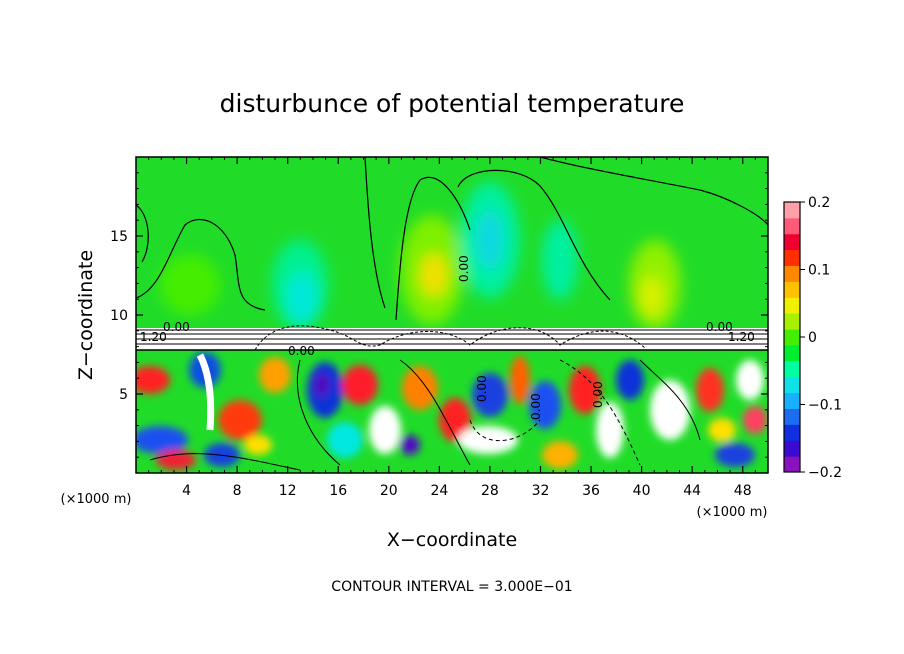 This screenshot has height=654, width=904. Describe the element at coordinates (452, 103) in the screenshot. I see `chart-title: disturbunce of potential temperature` at that location.